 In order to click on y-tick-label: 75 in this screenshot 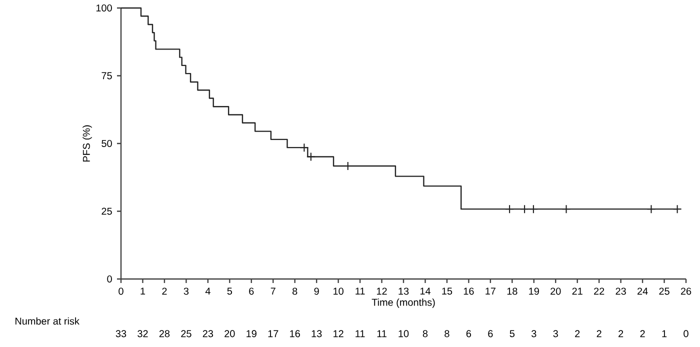, I will do `click(107, 76)`.